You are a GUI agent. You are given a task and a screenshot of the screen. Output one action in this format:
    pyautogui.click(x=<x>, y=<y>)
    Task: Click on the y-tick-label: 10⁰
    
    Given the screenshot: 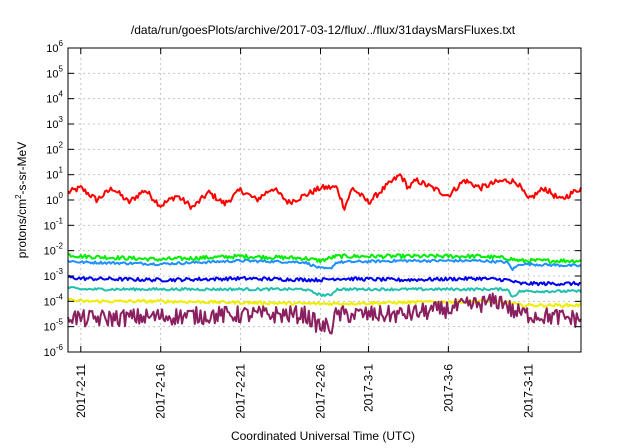 What is the action you would take?
    pyautogui.click(x=54, y=199)
    